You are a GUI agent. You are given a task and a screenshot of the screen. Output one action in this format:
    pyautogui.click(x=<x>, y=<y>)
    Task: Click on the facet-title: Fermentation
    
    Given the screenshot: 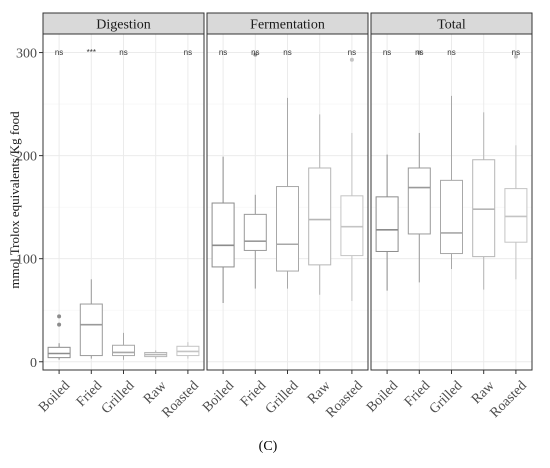 What is the action you would take?
    pyautogui.click(x=287, y=25)
    